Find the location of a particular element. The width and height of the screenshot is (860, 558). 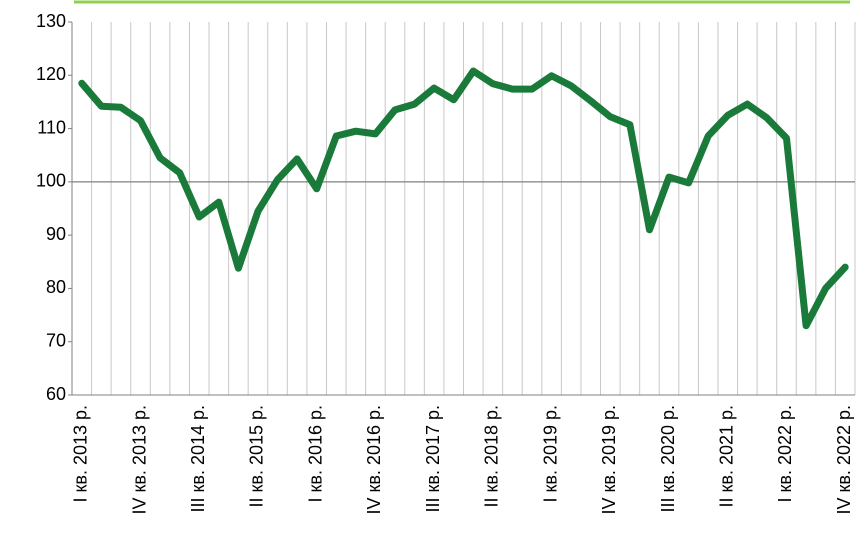

x-tick-label: III кв. 2014 р. is located at coordinates (198, 459).